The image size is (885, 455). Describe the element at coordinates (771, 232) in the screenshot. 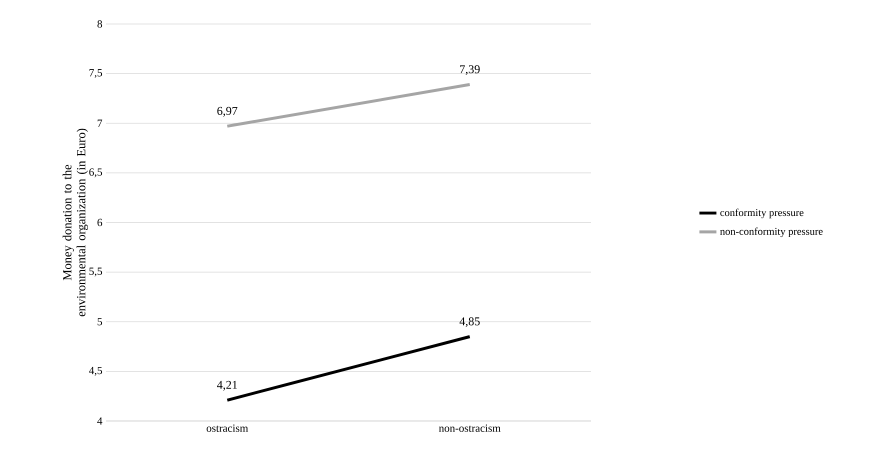

I see `legend-label: non-conformity pressure` at that location.